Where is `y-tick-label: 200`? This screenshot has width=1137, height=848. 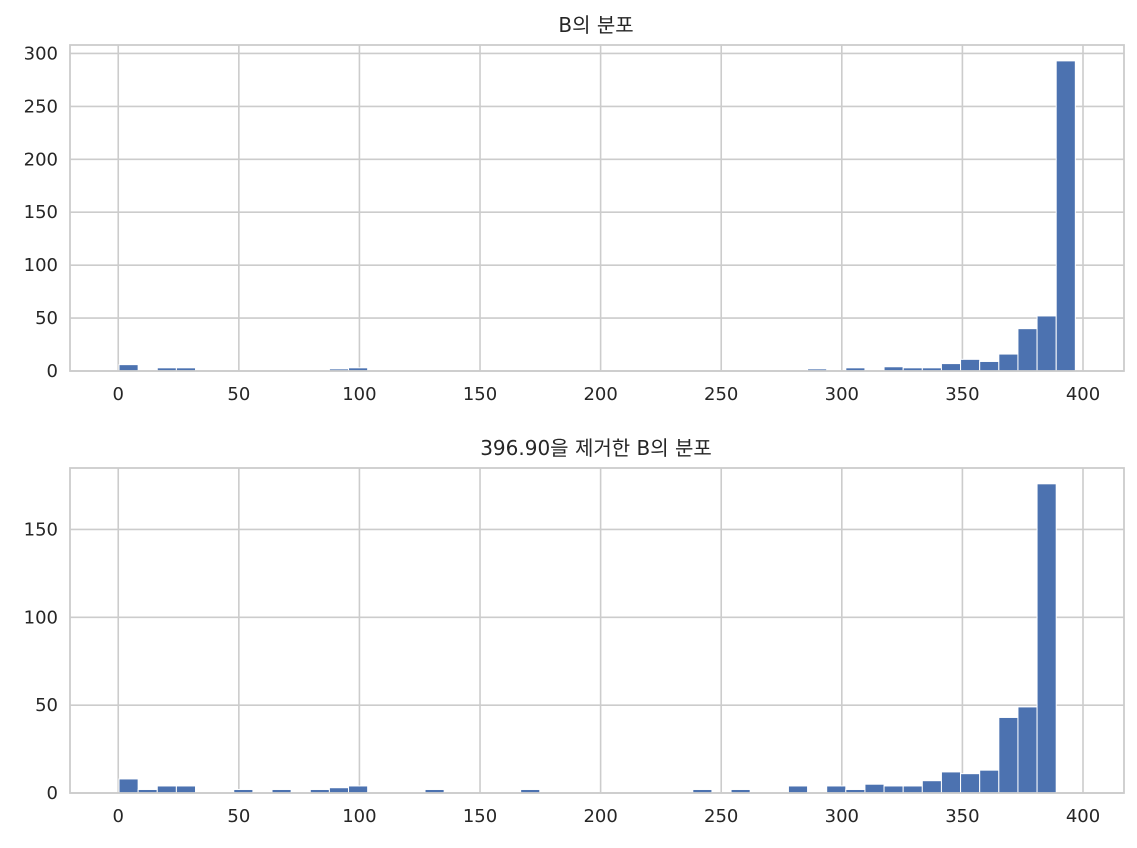 y-tick-label: 200 is located at coordinates (41, 159).